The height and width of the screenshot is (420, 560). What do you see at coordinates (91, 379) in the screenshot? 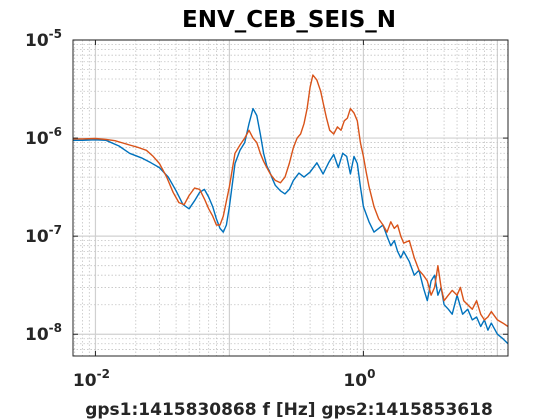
I see `x-tick-label: 10⁻²` at bounding box center [91, 379].